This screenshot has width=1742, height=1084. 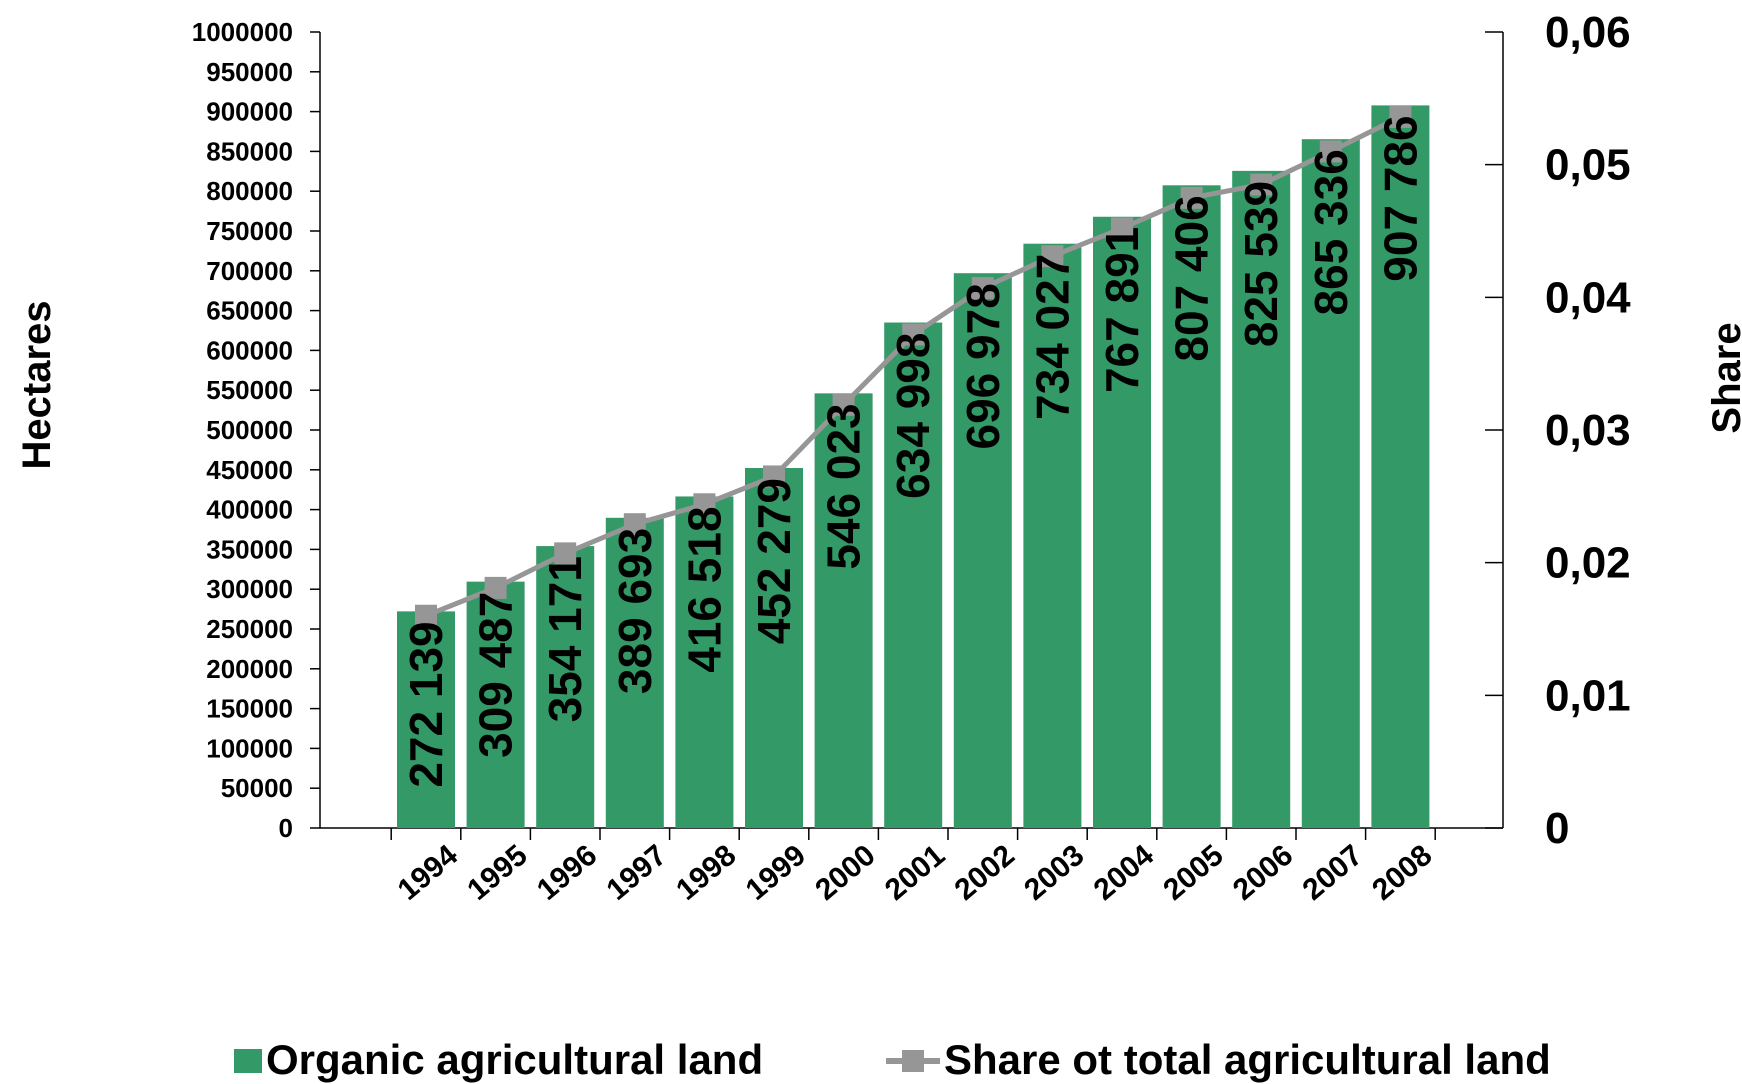 What do you see at coordinates (704, 504) in the screenshot?
I see `share-marker-1998` at bounding box center [704, 504].